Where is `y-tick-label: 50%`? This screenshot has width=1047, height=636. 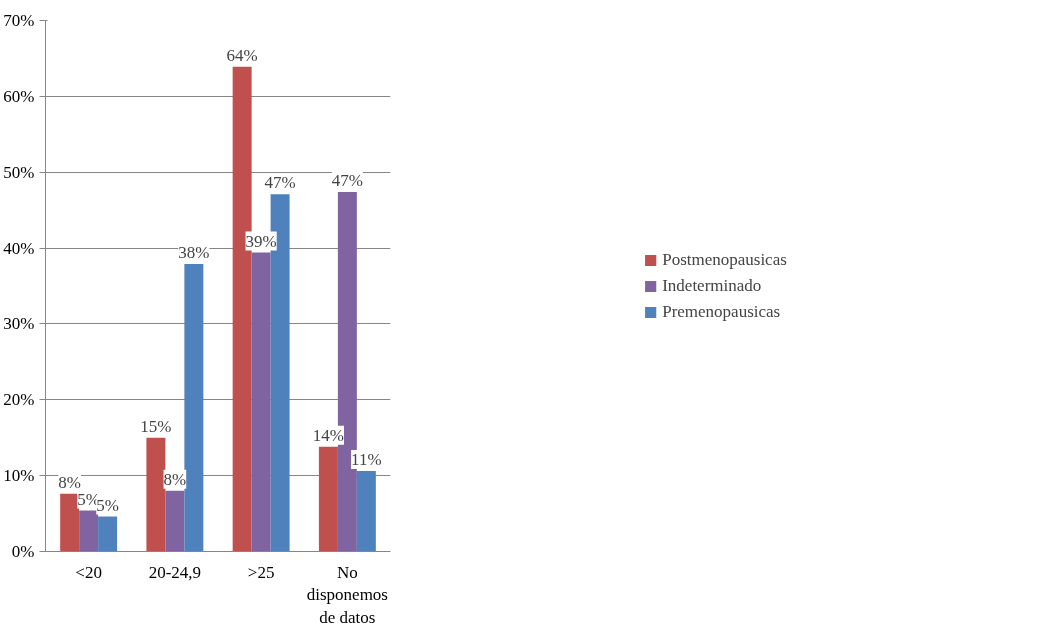 y-tick-label: 50% is located at coordinates (19, 172).